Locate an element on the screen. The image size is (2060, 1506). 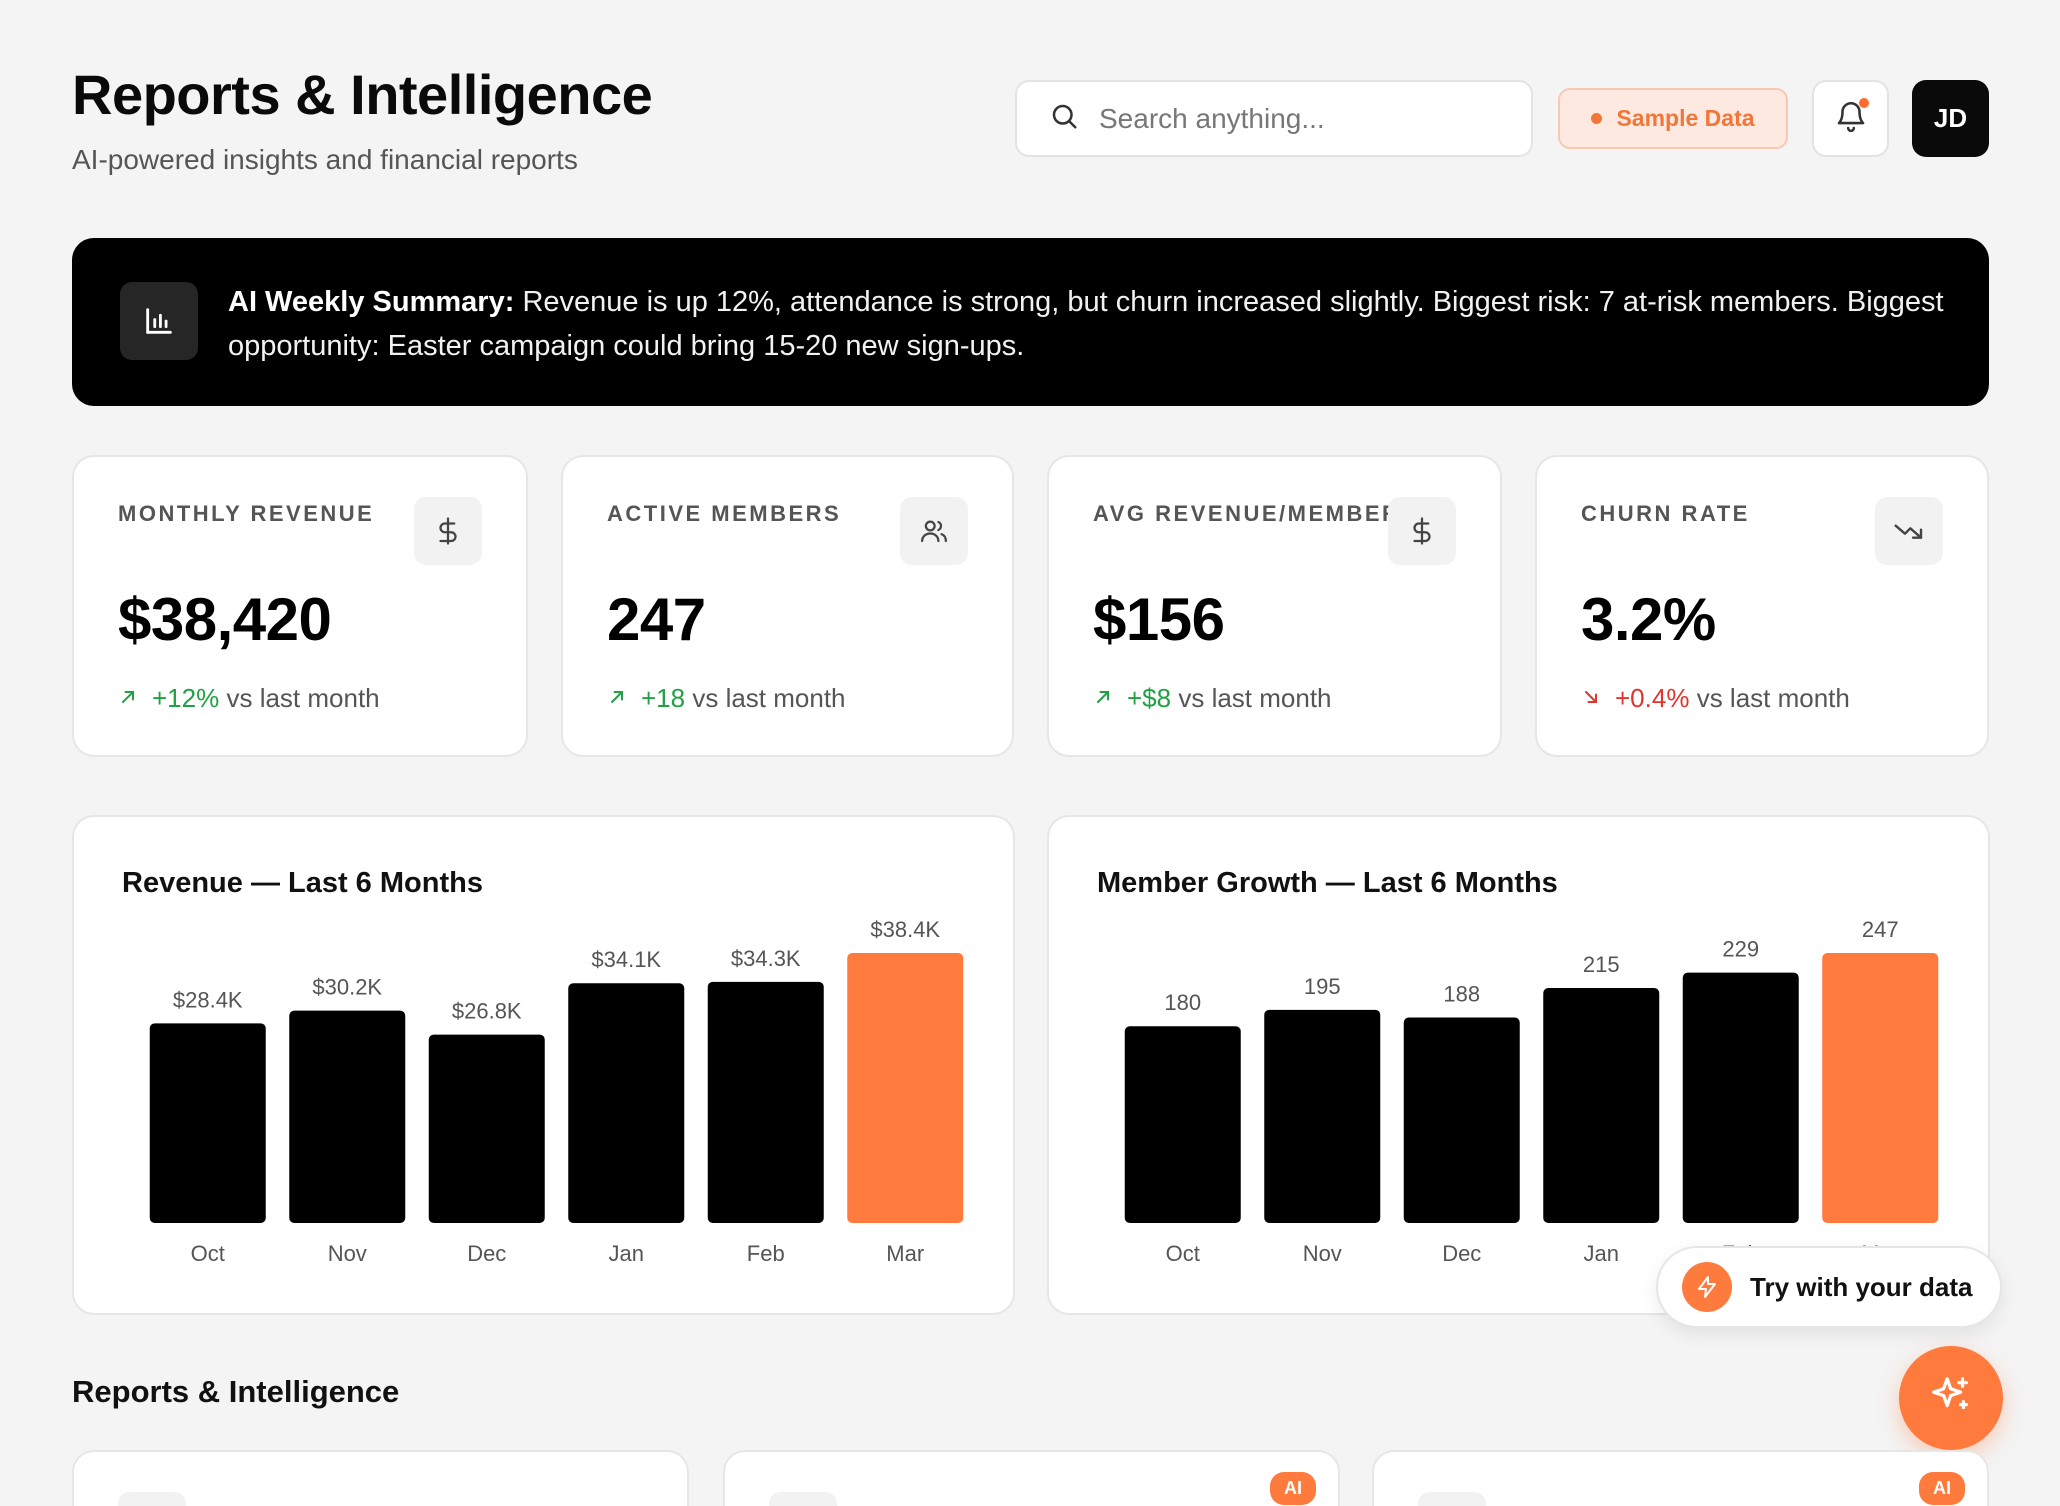
bar-data-label: 229 is located at coordinates (1740, 949).